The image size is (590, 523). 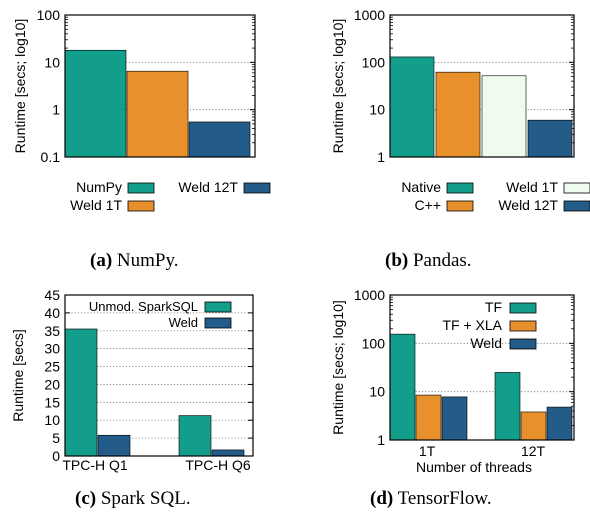 What do you see at coordinates (397, 260) in the screenshot?
I see `caption-b-label: (b)` at bounding box center [397, 260].